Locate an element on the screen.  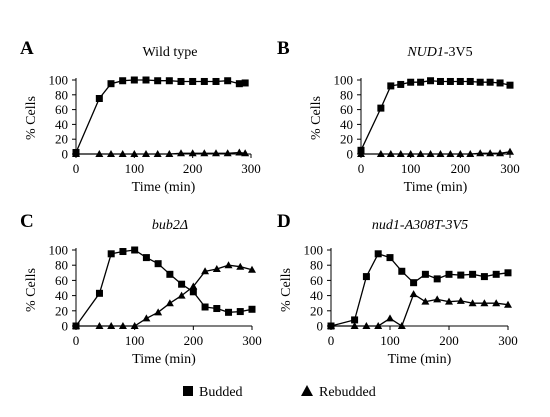
x-tick-label: 300 is located at coordinates (251, 168).